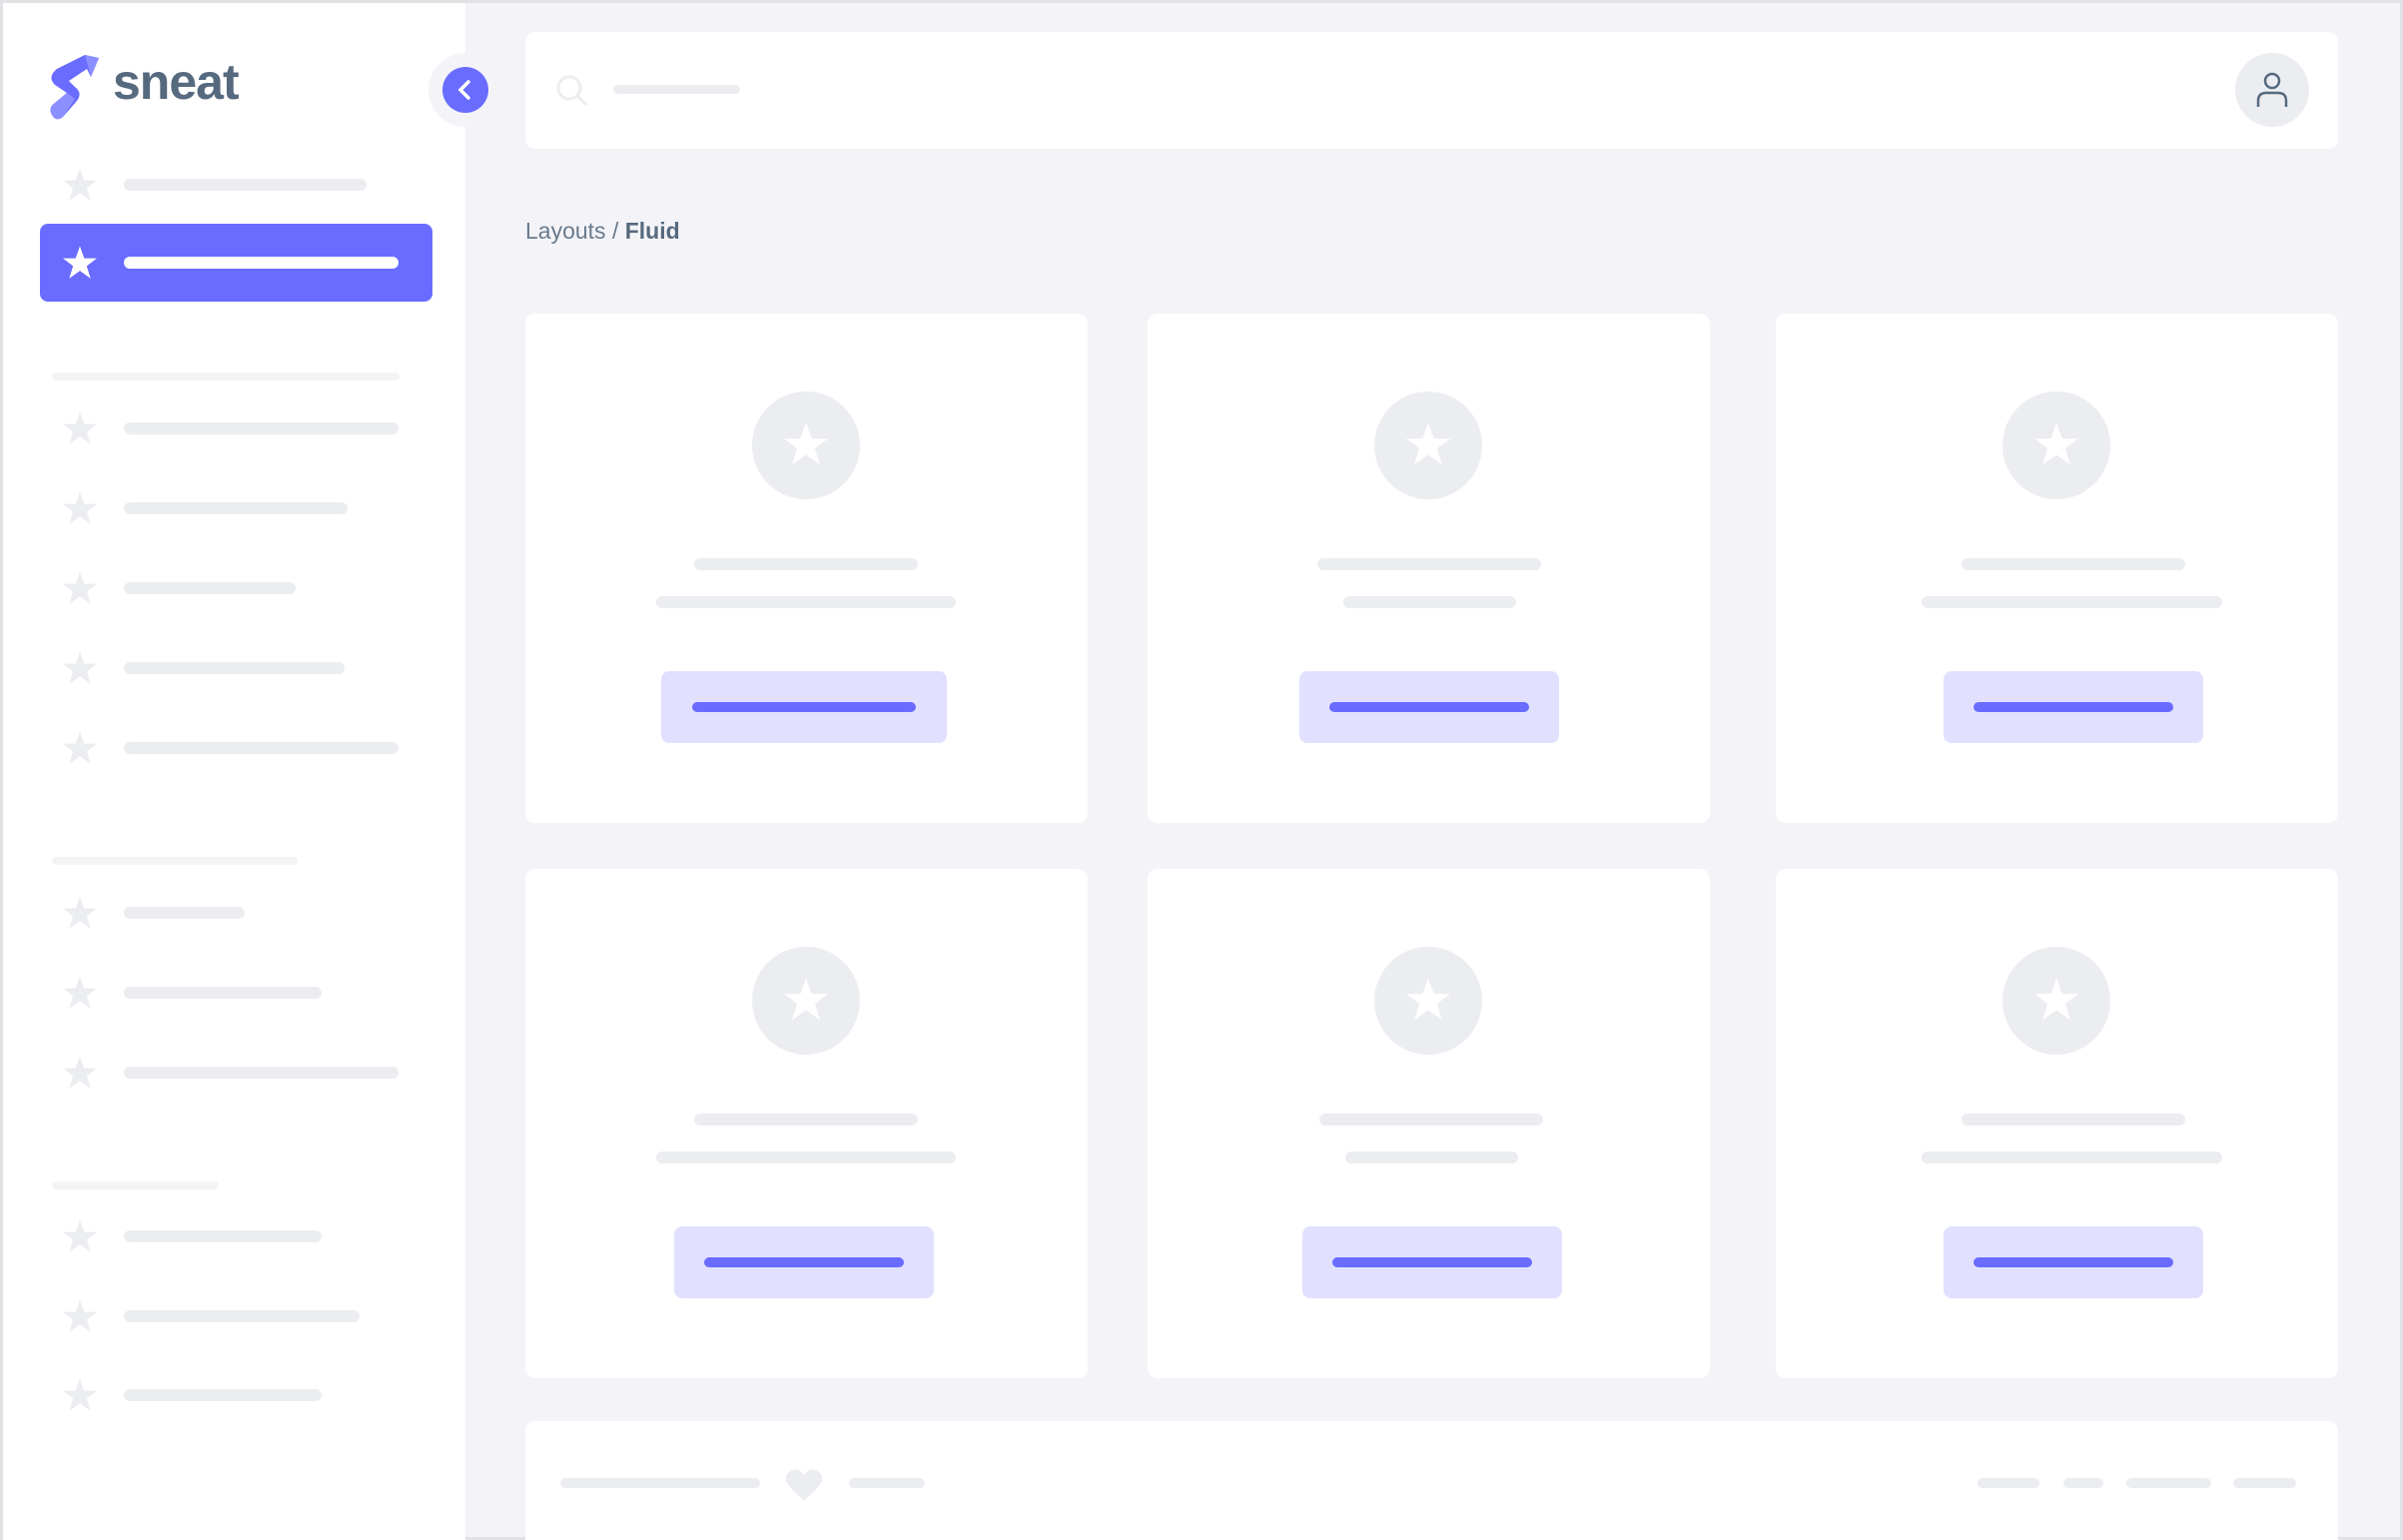 The height and width of the screenshot is (1540, 2403). I want to click on footer, so click(1431, 1480).